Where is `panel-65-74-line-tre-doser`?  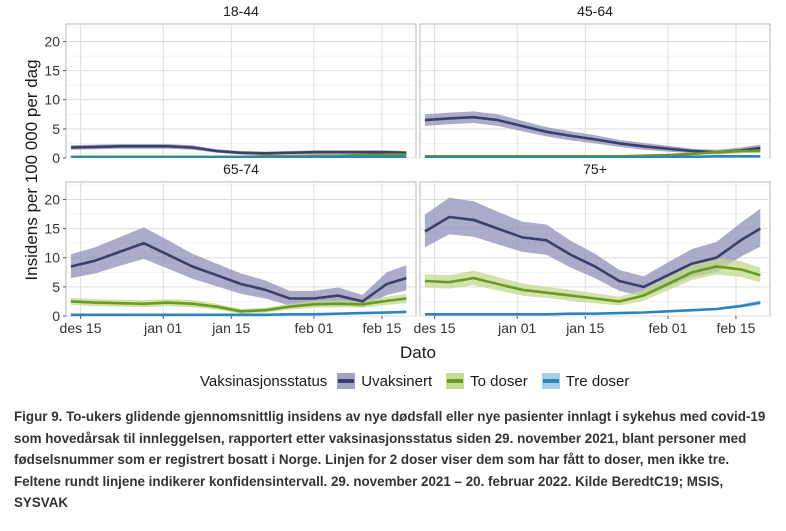
panel-65-74-line-tre-doser is located at coordinates (238, 313).